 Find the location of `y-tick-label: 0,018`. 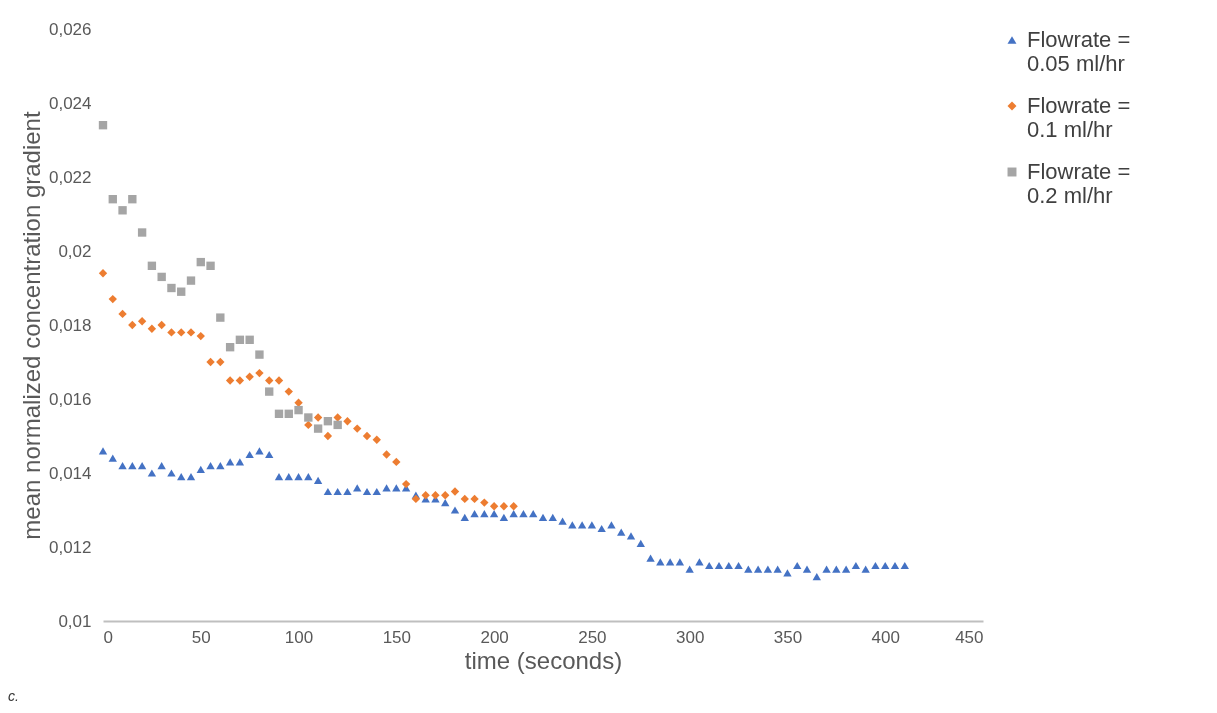

y-tick-label: 0,018 is located at coordinates (70, 325).